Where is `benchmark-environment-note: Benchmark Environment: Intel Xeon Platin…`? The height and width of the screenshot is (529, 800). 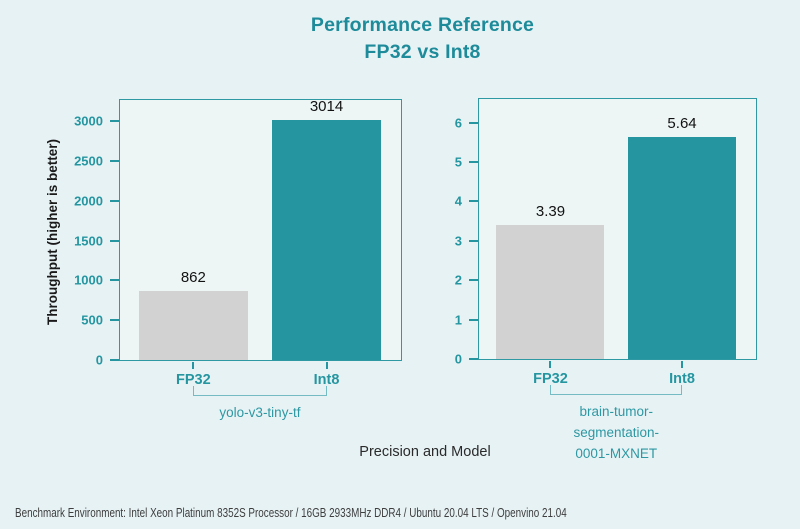 benchmark-environment-note: Benchmark Environment: Intel Xeon Platin… is located at coordinates (291, 512).